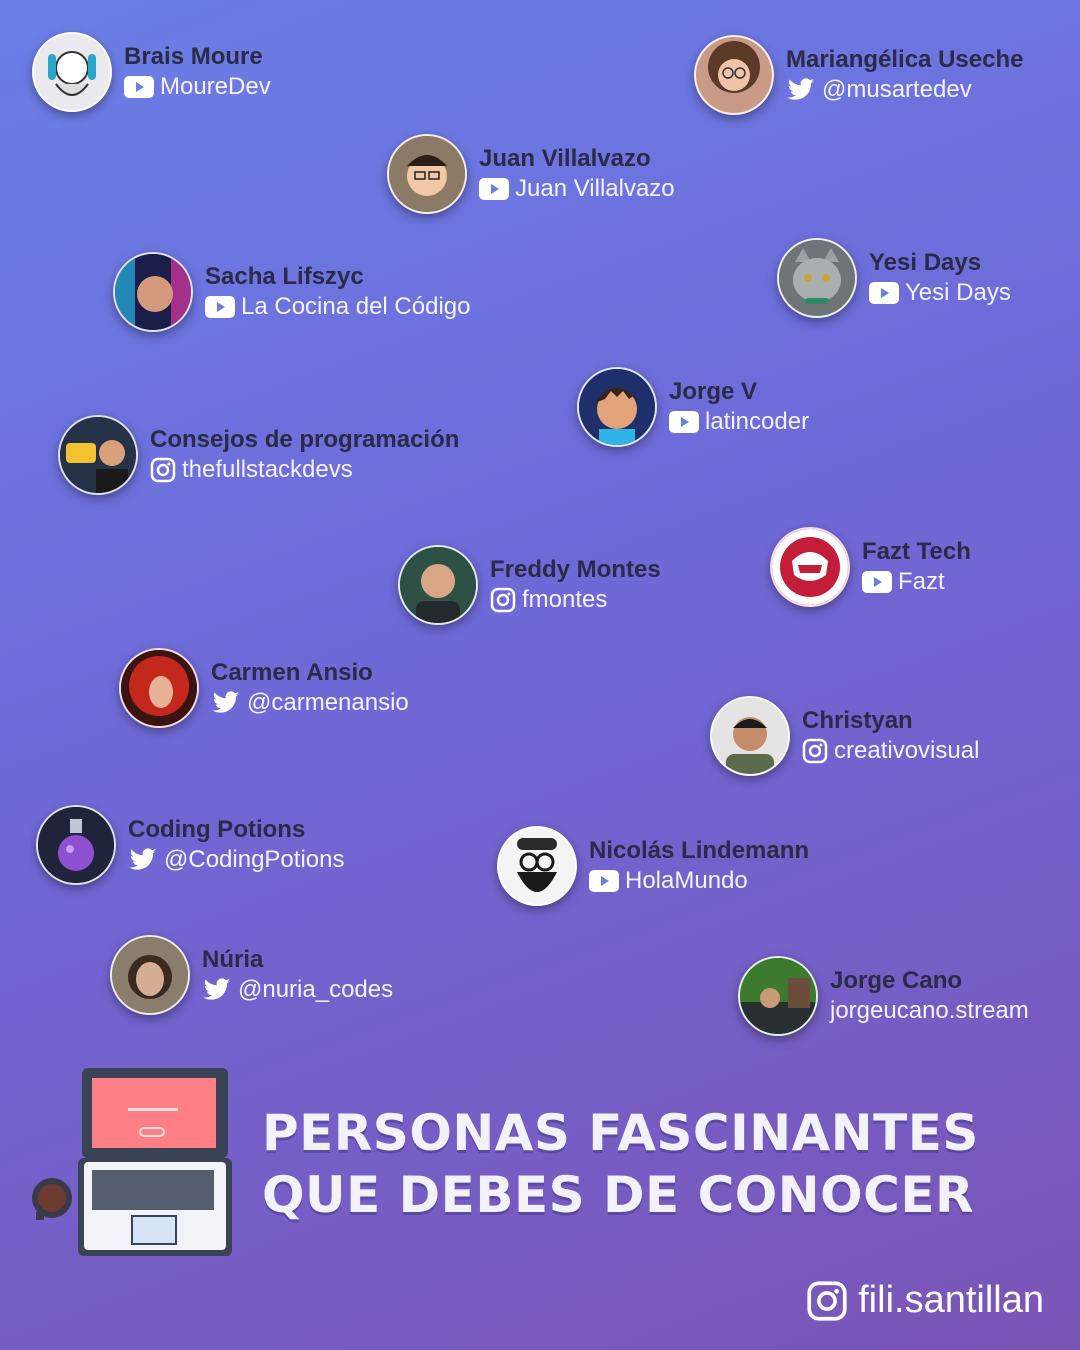  What do you see at coordinates (595, 188) in the screenshot?
I see `person-handle: Juan Villalvazo` at bounding box center [595, 188].